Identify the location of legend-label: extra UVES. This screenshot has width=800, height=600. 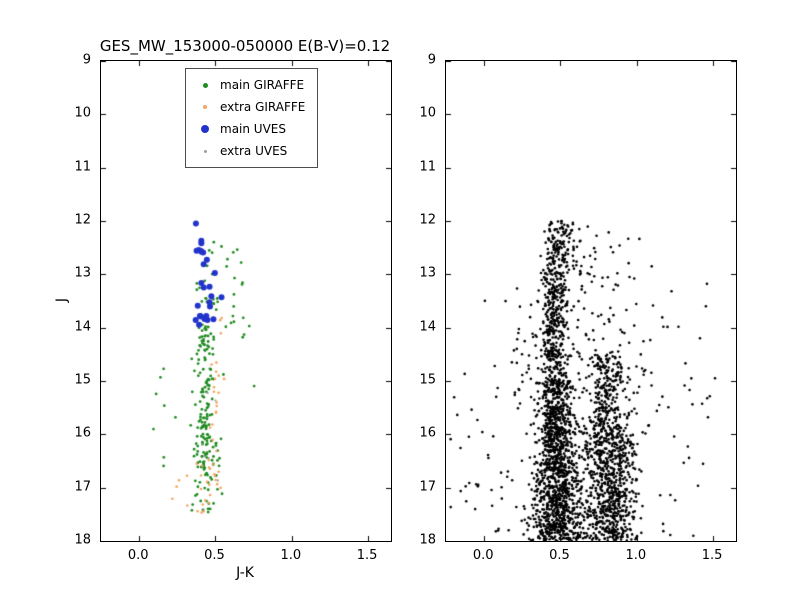
(254, 151).